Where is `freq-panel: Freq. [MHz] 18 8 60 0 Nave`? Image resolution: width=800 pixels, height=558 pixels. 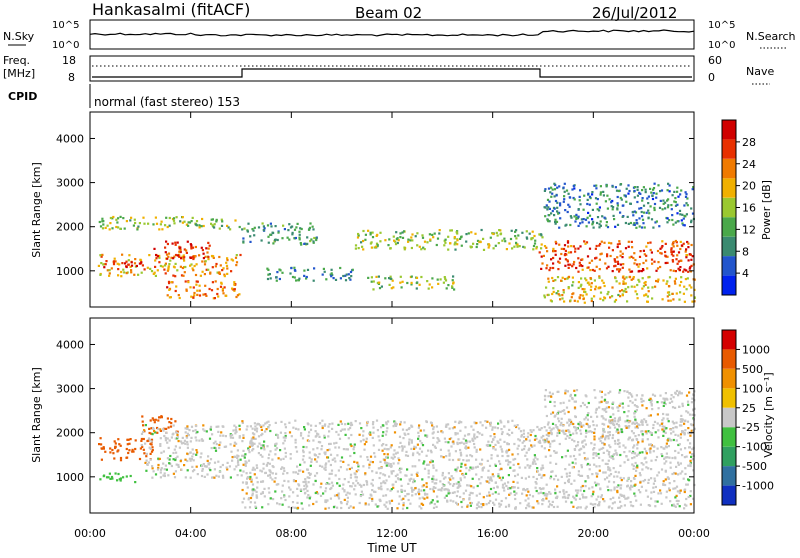 freq-panel: Freq. [MHz] 18 8 60 0 Nave is located at coordinates (388, 69).